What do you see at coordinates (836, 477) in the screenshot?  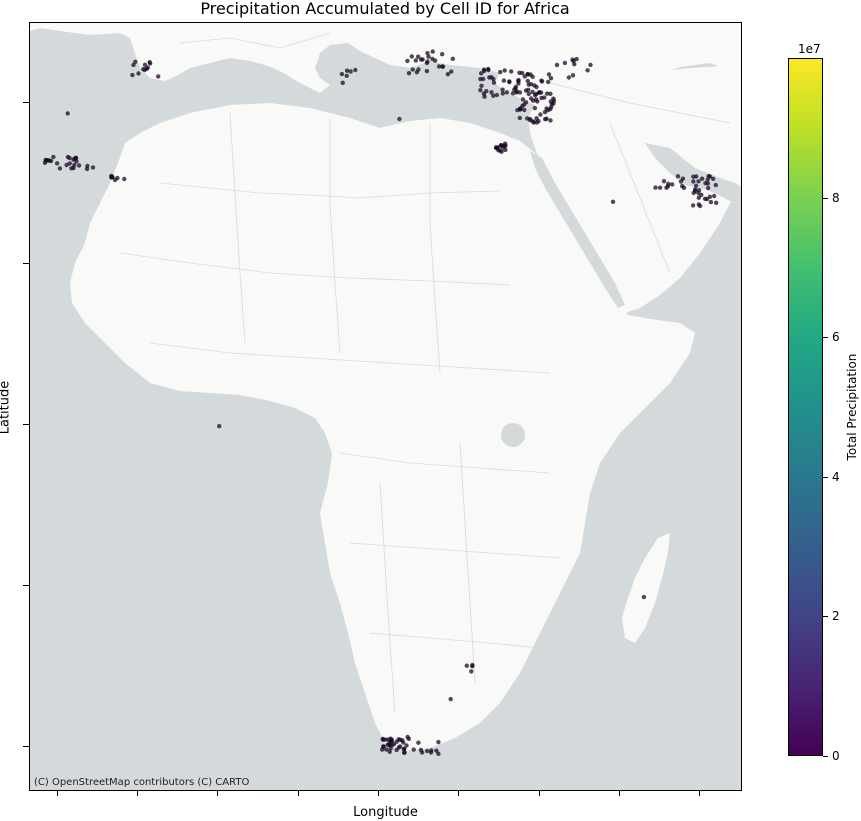 I see `colorbar-tick-label: 4` at bounding box center [836, 477].